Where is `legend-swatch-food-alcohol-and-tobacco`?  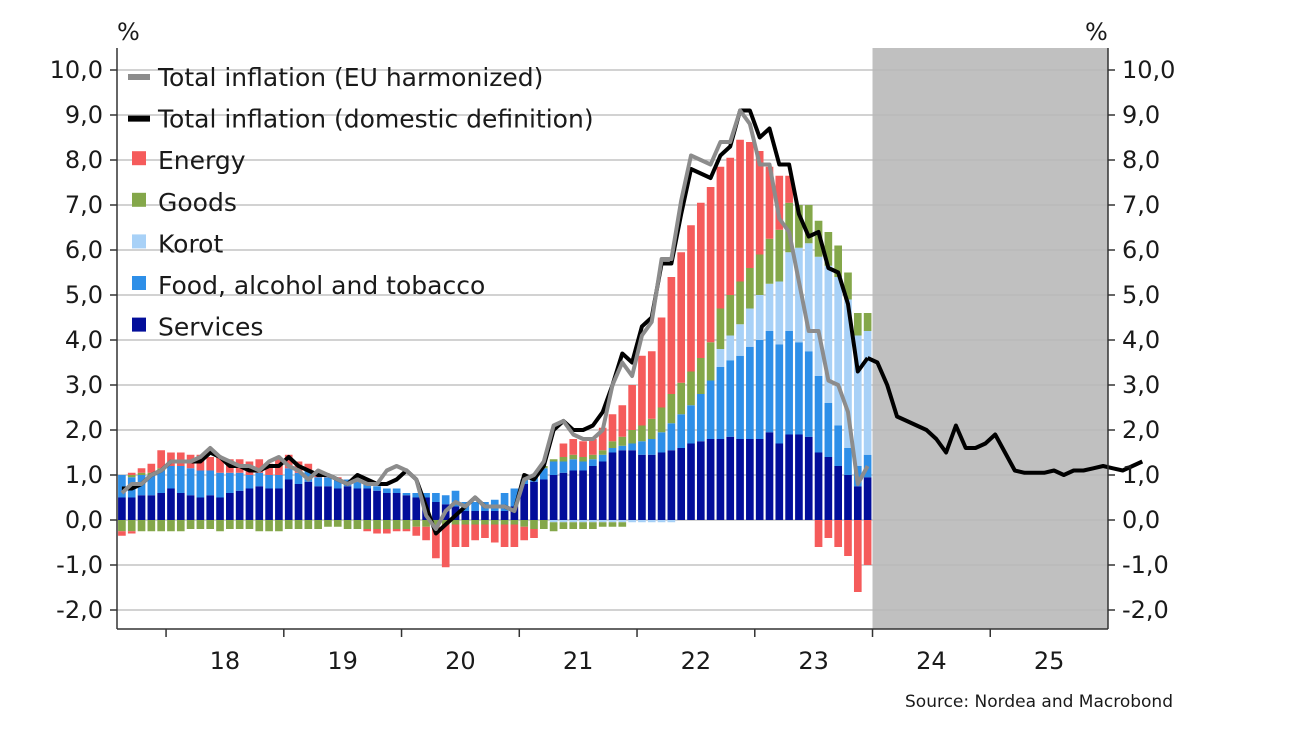
legend-swatch-food-alcohol-and-tobacco is located at coordinates (139, 283).